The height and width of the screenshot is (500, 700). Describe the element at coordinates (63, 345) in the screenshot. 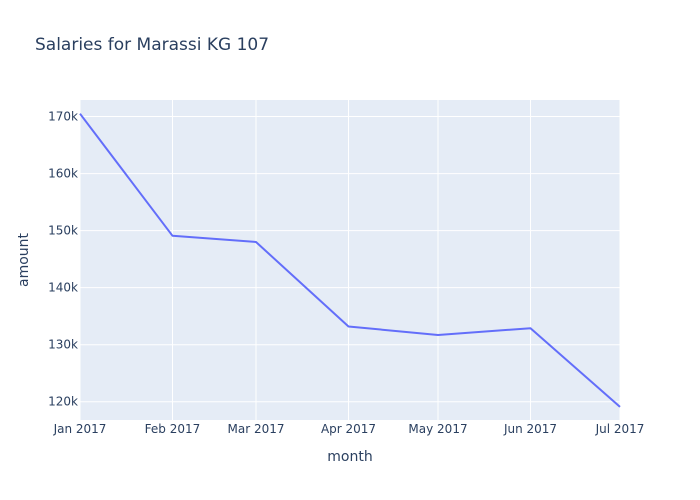

I see `y-tick-label: 130k` at that location.